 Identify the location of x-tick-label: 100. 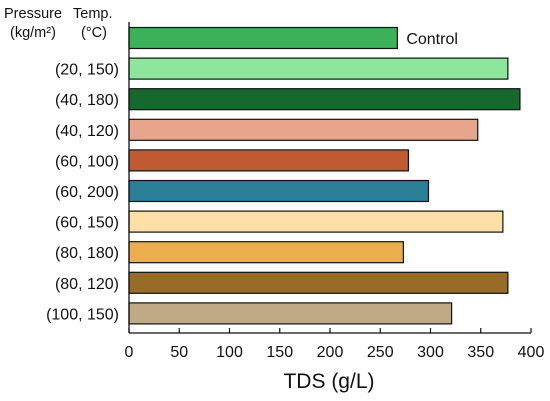
(229, 352).